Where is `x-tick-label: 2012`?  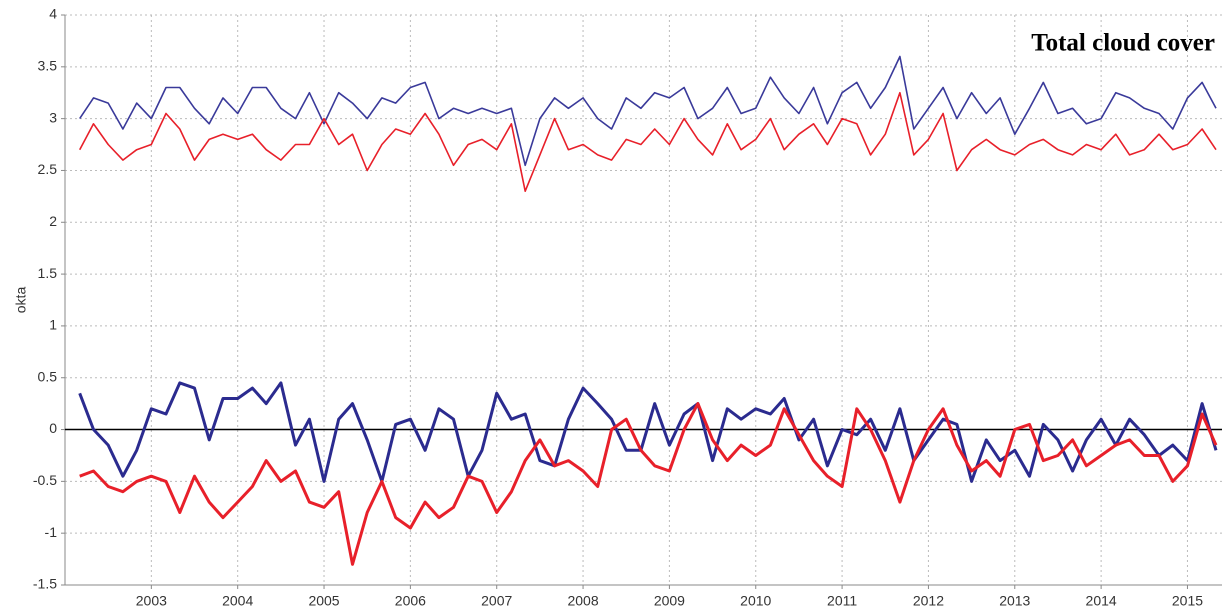
x-tick-label: 2012 is located at coordinates (928, 601).